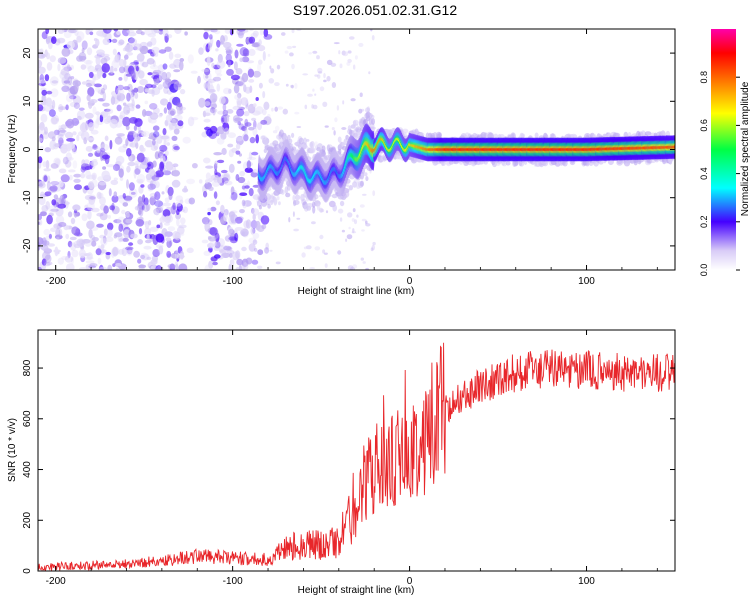 This screenshot has height=605, width=750. I want to click on colorbar-gradient, so click(723, 149).